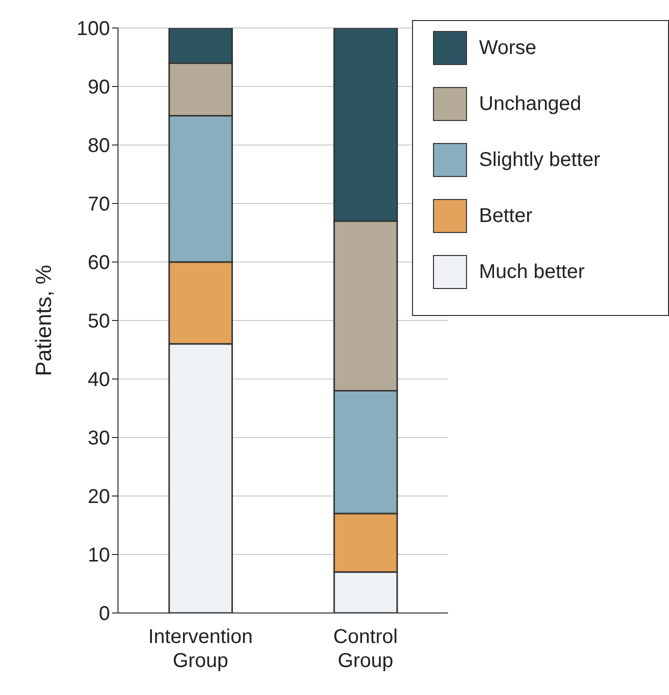  I want to click on y-tick-label: 70, so click(99, 205).